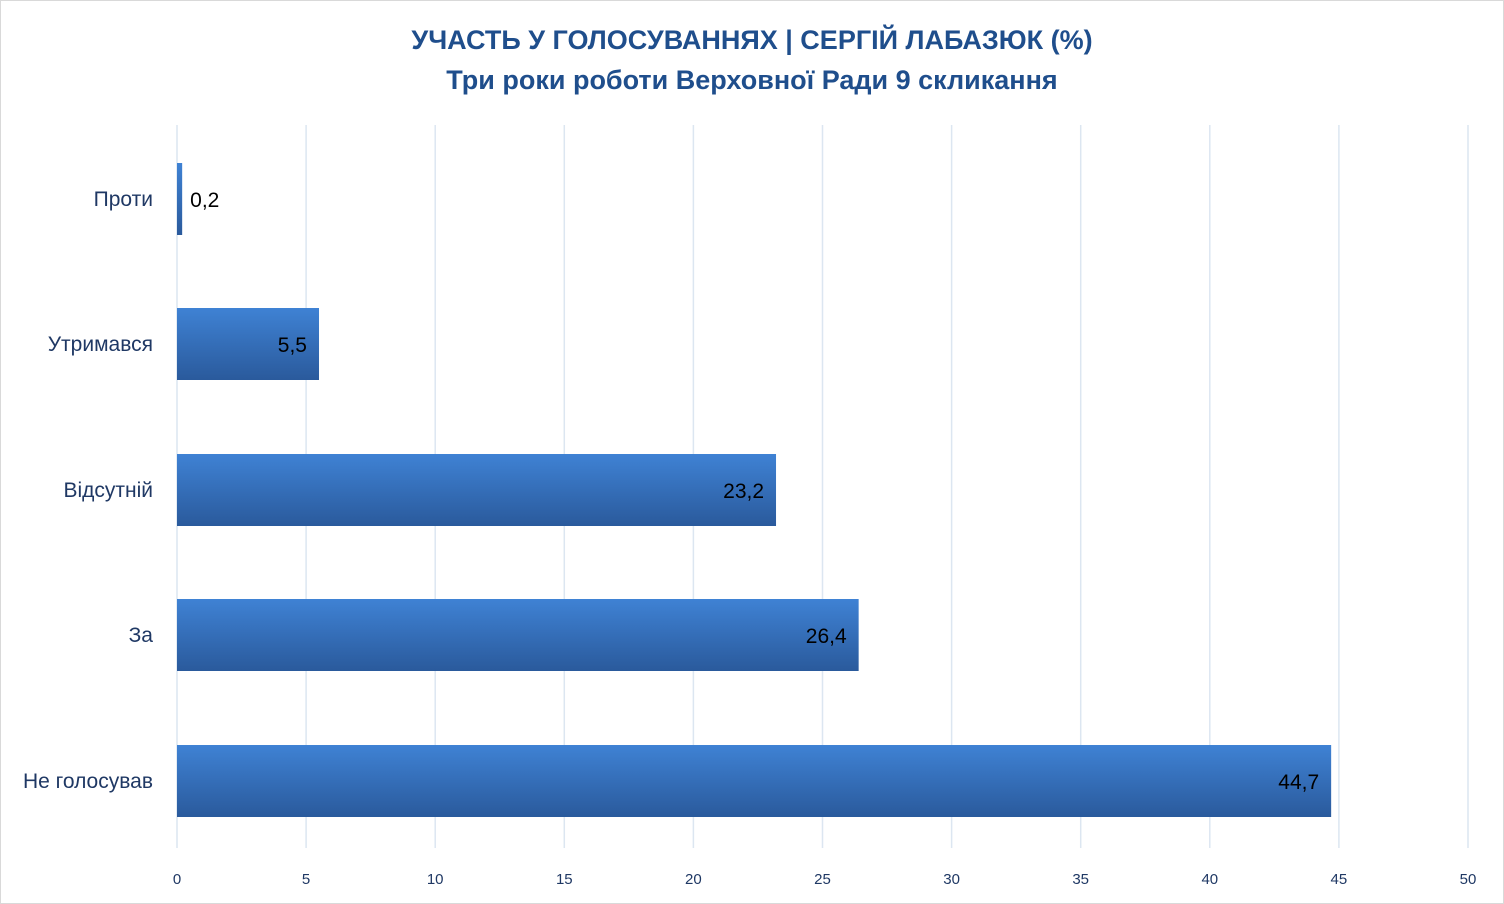  What do you see at coordinates (826, 636) in the screenshot?
I see `data-label: 26,4` at bounding box center [826, 636].